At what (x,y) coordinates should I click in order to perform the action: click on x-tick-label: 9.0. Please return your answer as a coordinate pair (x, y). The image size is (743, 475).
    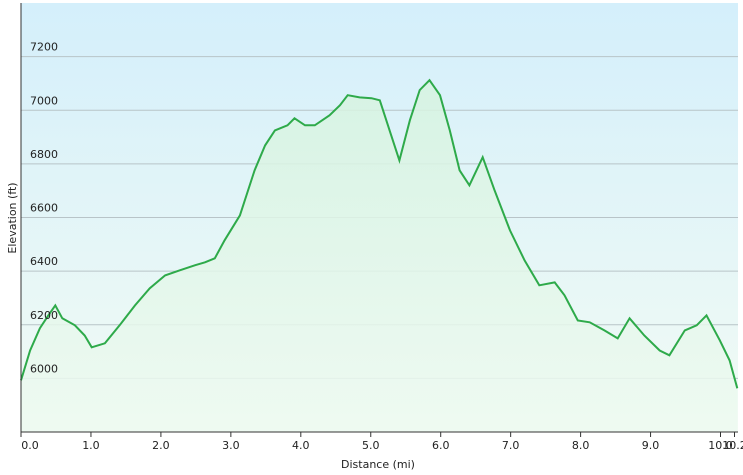
    Looking at the image, I should click on (651, 445).